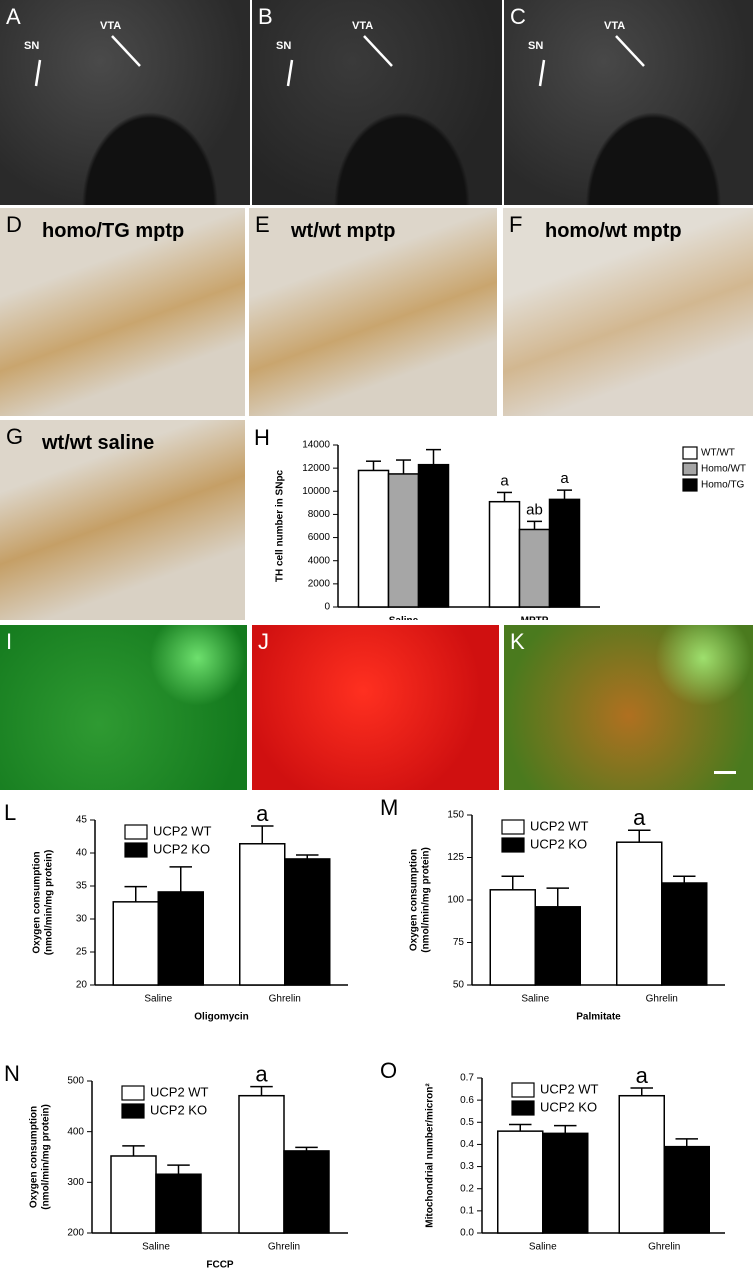 The image size is (753, 1280). What do you see at coordinates (316, 468) in the screenshot?
I see `y-tick-label: 12000` at bounding box center [316, 468].